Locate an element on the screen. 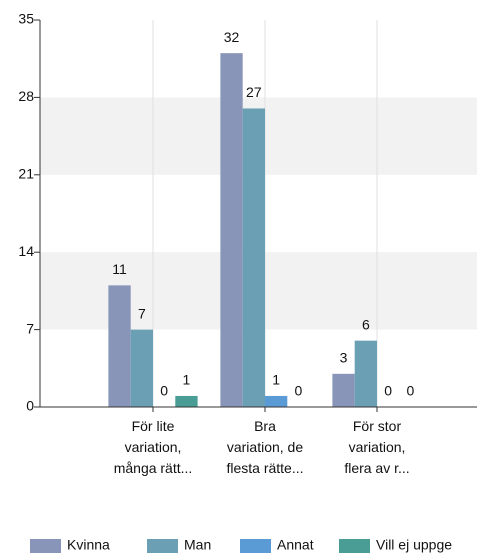 The height and width of the screenshot is (553, 477). data-label: 32 is located at coordinates (232, 37).